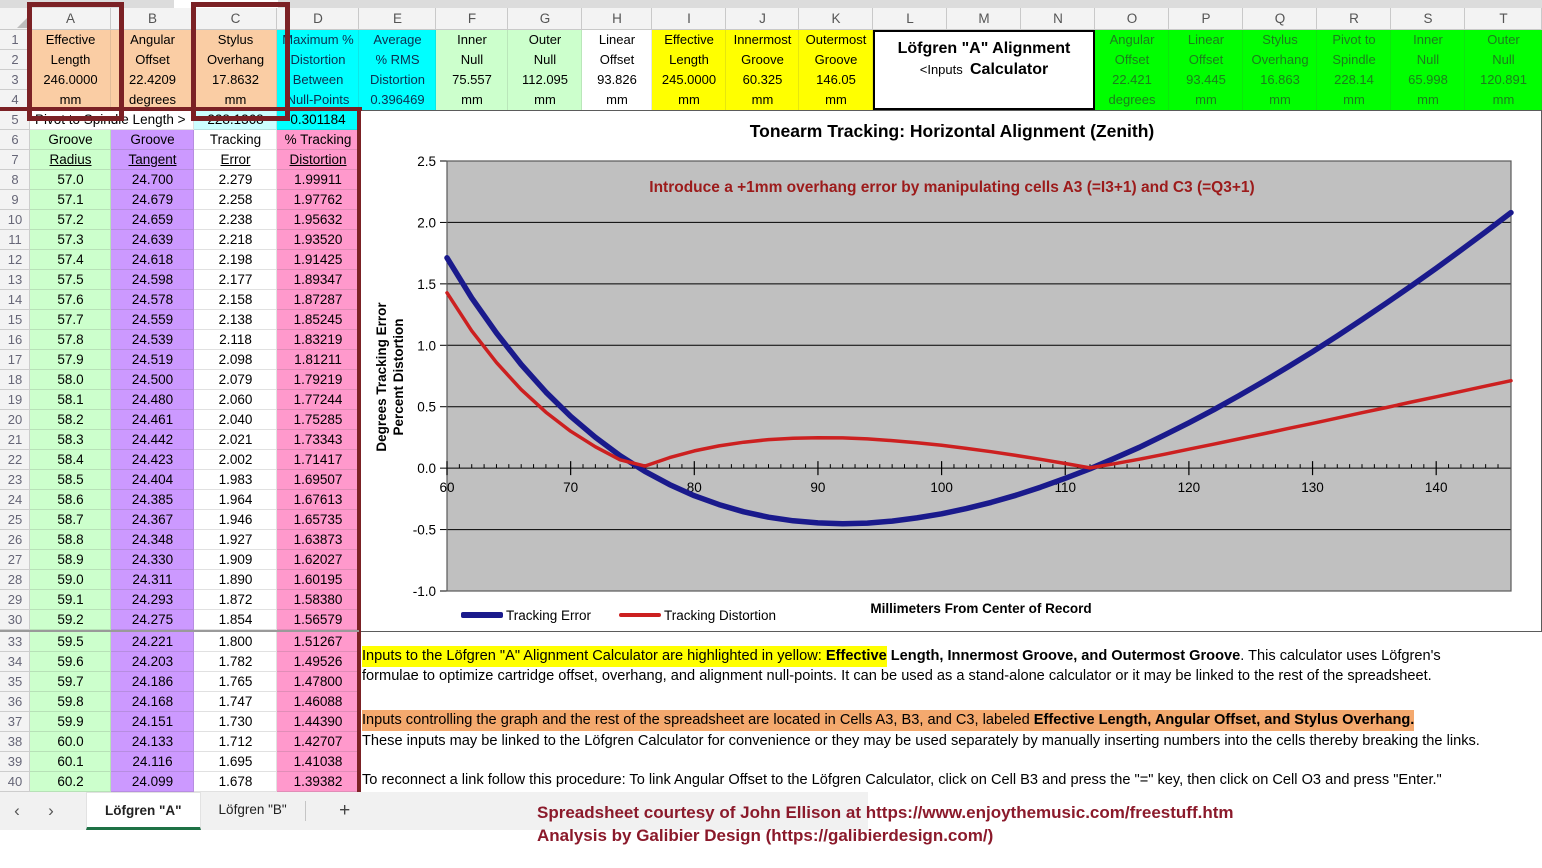 This screenshot has height=868, width=1542. Describe the element at coordinates (15, 762) in the screenshot. I see `row-header-39: 39` at that location.